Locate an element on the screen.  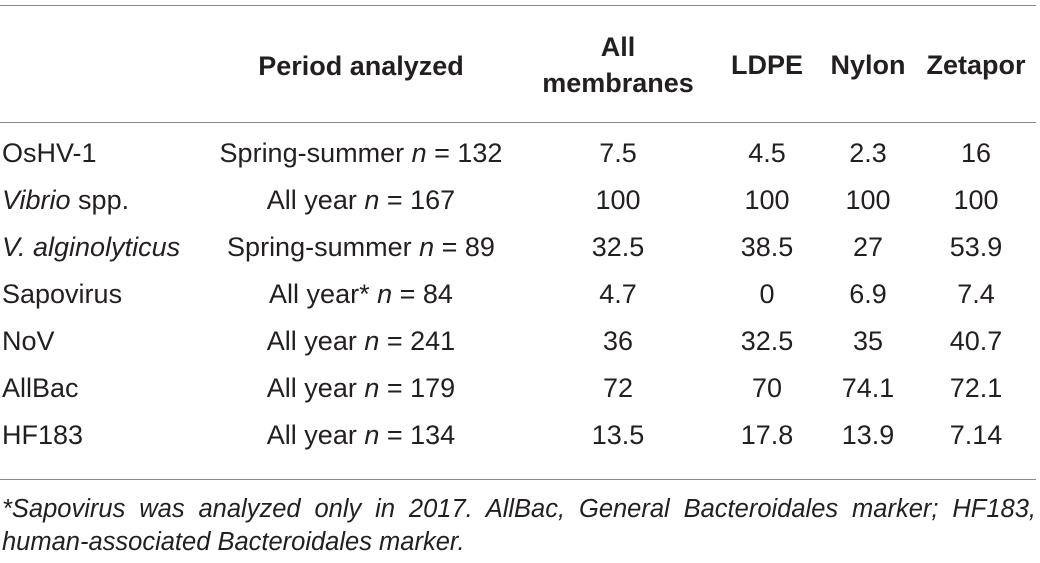
header-period: Period analyzed is located at coordinates (361, 66).